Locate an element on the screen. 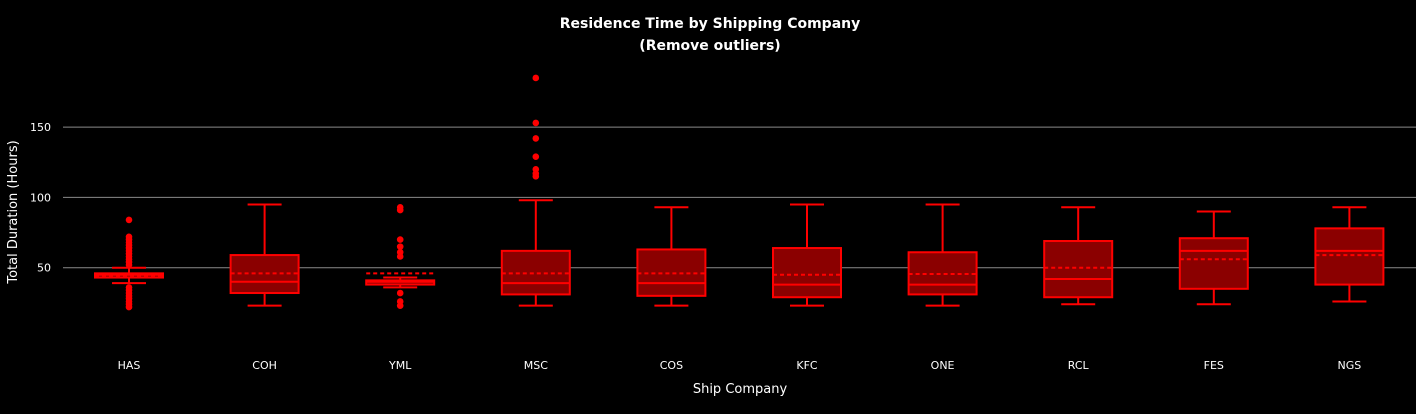 This screenshot has width=1416, height=414. x-axis-label: Ship Company is located at coordinates (740, 389).